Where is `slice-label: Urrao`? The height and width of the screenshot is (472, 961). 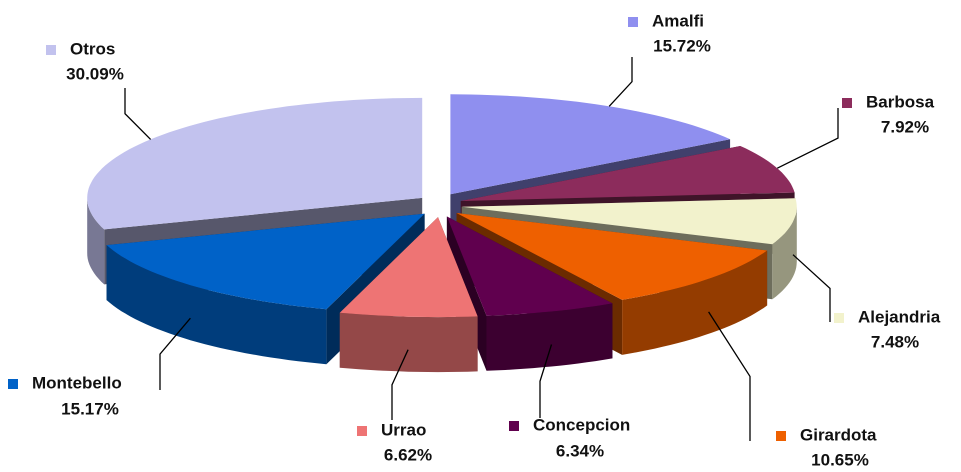 slice-label: Urrao is located at coordinates (403, 429).